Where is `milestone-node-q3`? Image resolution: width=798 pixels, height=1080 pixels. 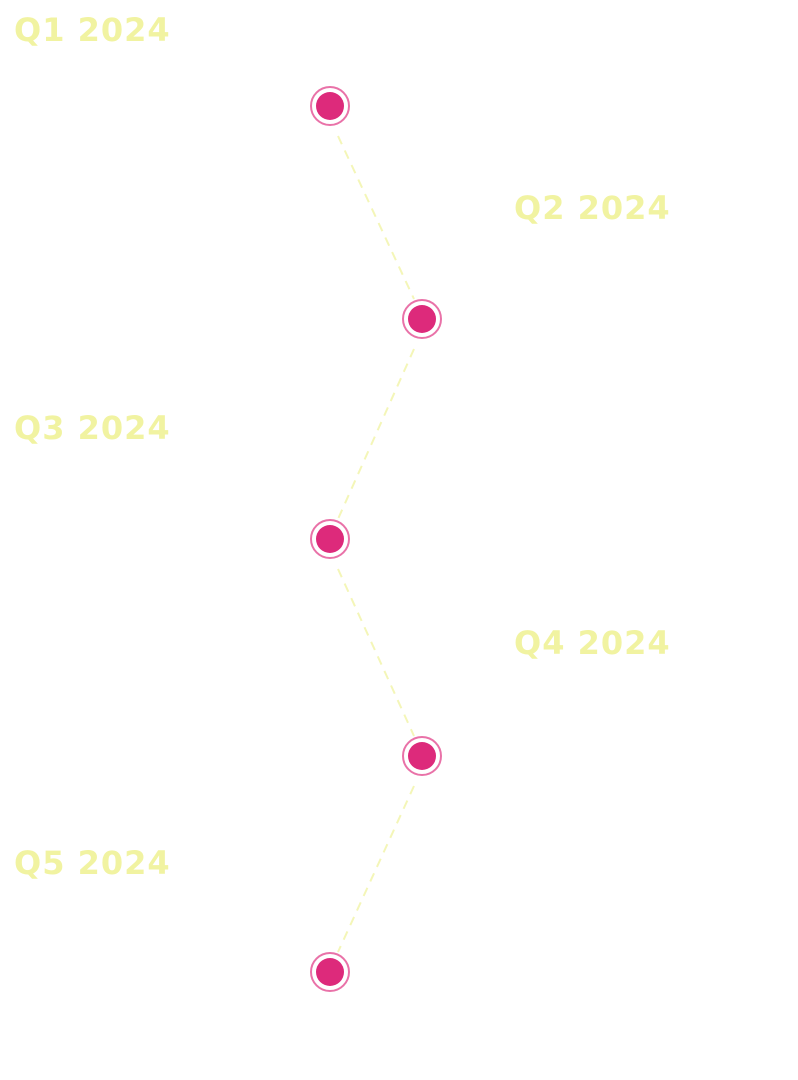
milestone-node-q3 is located at coordinates (330, 539).